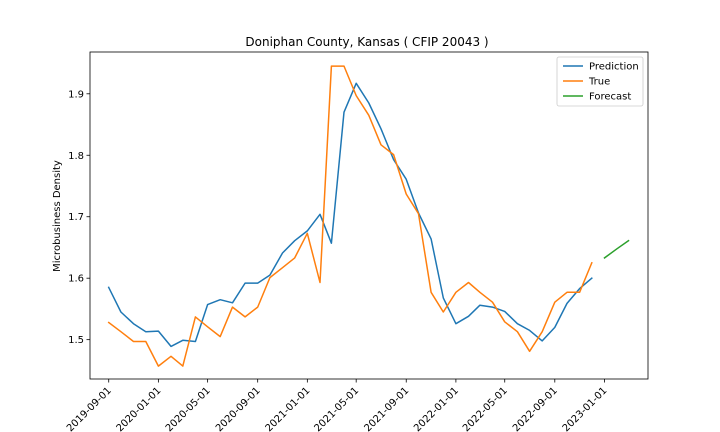  What do you see at coordinates (585, 408) in the screenshot?
I see `x-tick-label: 2023-01-01` at bounding box center [585, 408].